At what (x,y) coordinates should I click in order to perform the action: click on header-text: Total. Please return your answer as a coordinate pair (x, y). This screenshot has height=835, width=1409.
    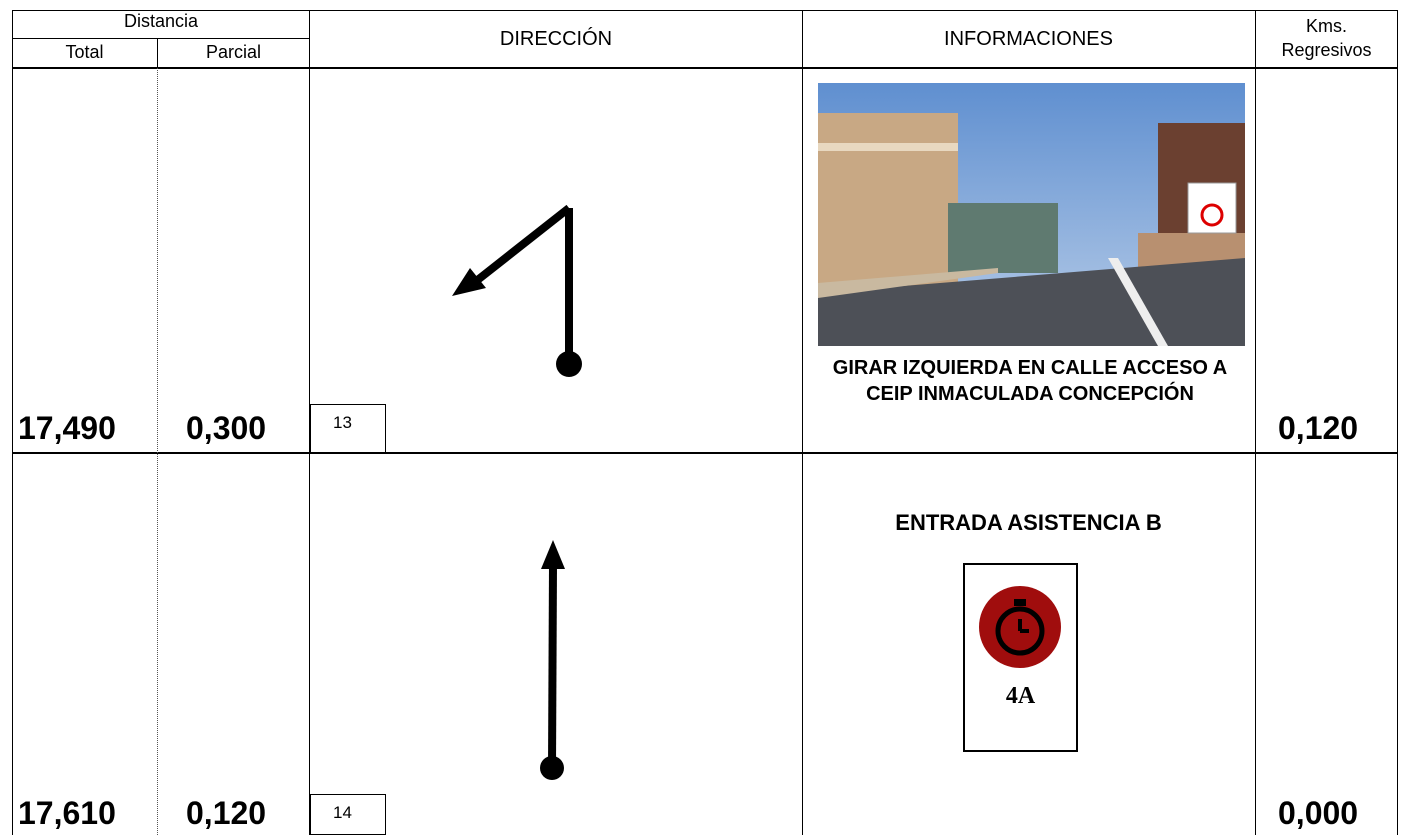
    Looking at the image, I should click on (84, 52).